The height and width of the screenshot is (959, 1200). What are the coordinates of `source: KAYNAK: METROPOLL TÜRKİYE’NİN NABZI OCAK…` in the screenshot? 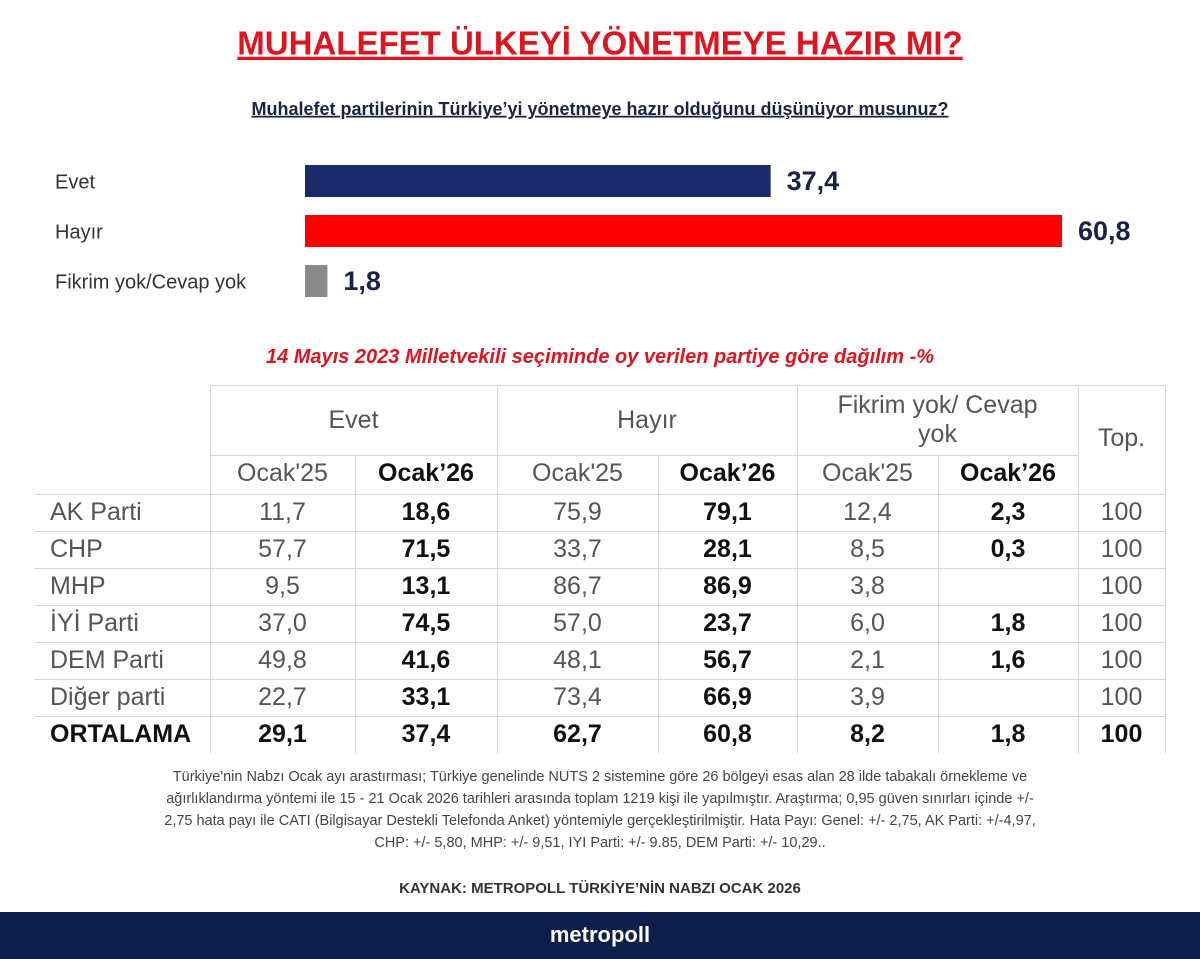 It's located at (600, 888).